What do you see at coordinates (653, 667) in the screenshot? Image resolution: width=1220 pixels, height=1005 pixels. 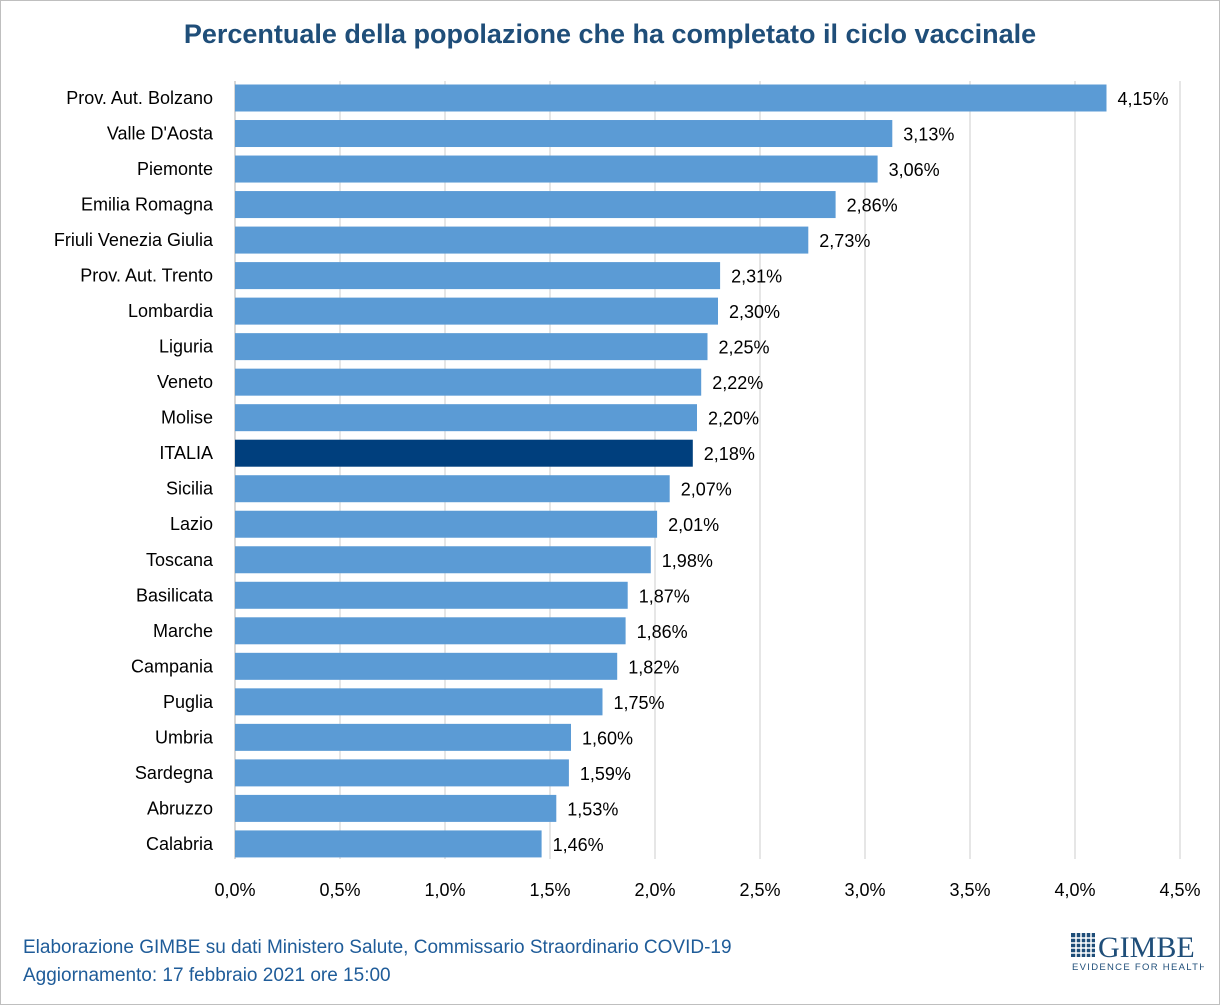 I see `data-label: 1,82%` at bounding box center [653, 667].